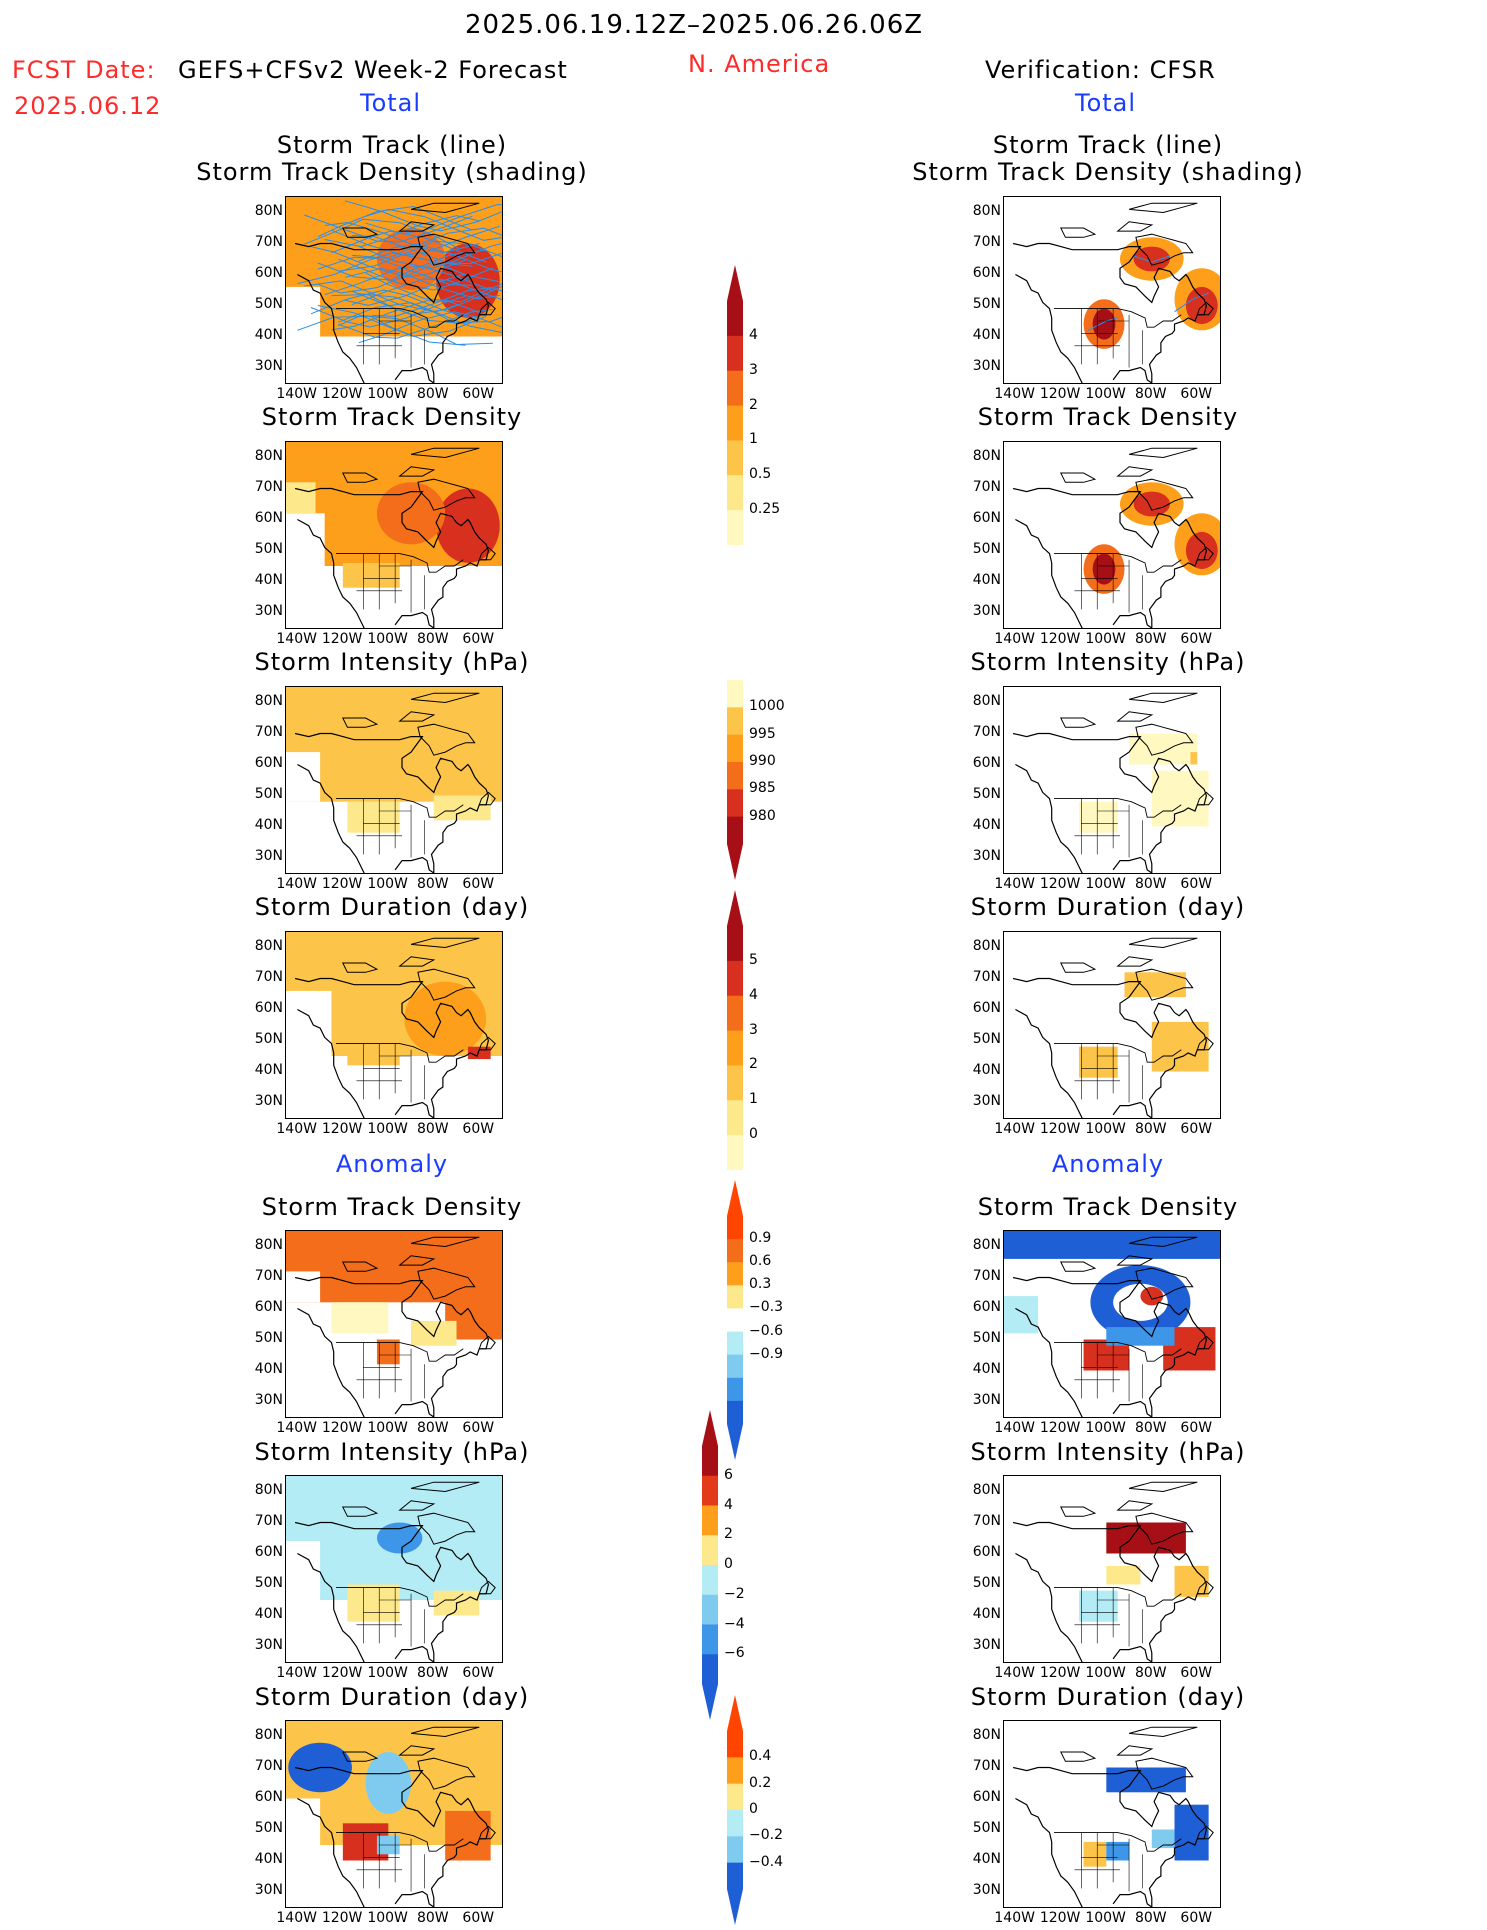  I want to click on map-L3, so click(394, 780).